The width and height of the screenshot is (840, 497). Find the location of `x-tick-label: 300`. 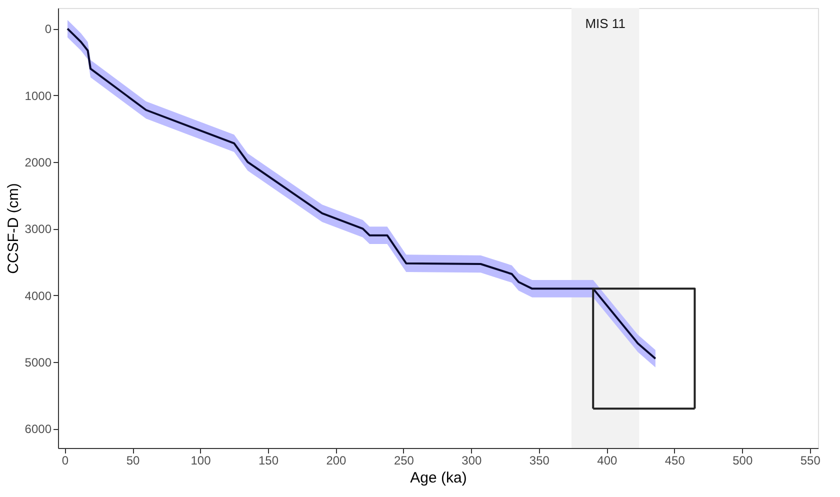

x-tick-label: 300 is located at coordinates (472, 461).